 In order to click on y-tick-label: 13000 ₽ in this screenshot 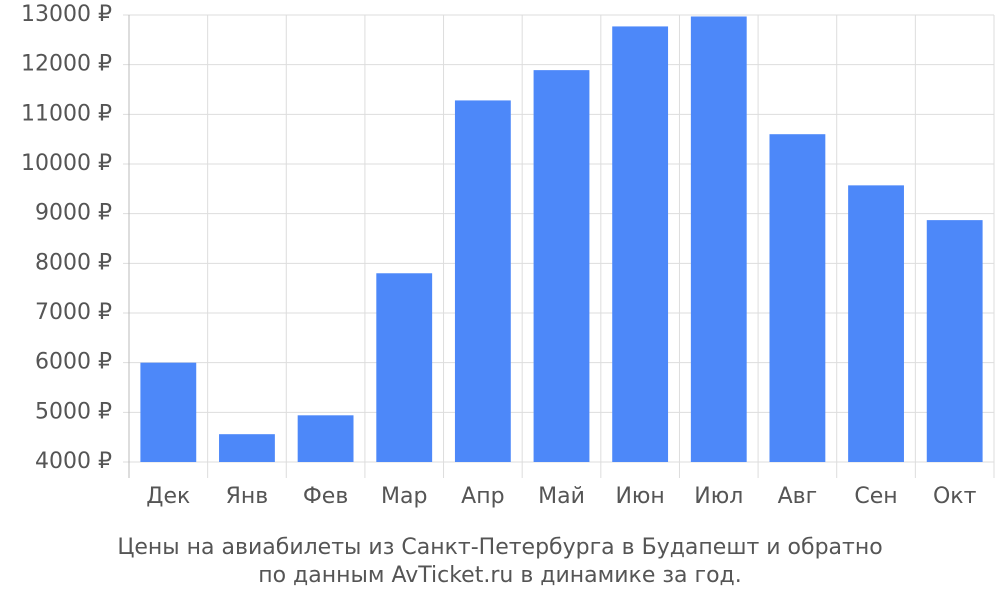, I will do `click(66, 14)`.